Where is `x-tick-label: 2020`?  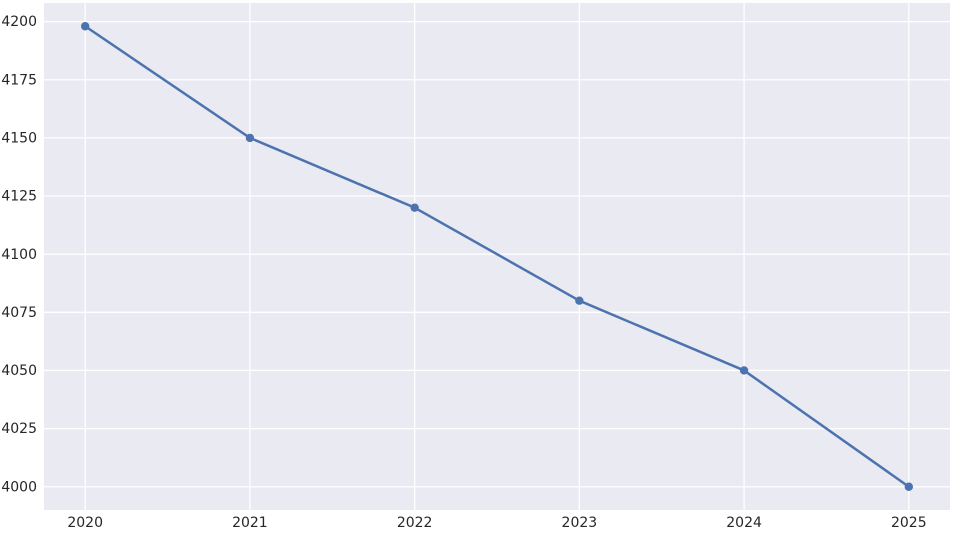
x-tick-label: 2020 is located at coordinates (85, 523).